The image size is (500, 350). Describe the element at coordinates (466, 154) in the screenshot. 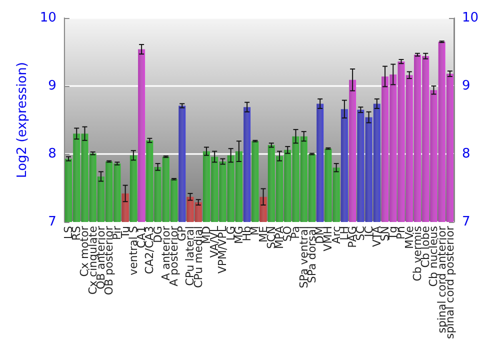

I see `y2-tick-label: 8` at that location.